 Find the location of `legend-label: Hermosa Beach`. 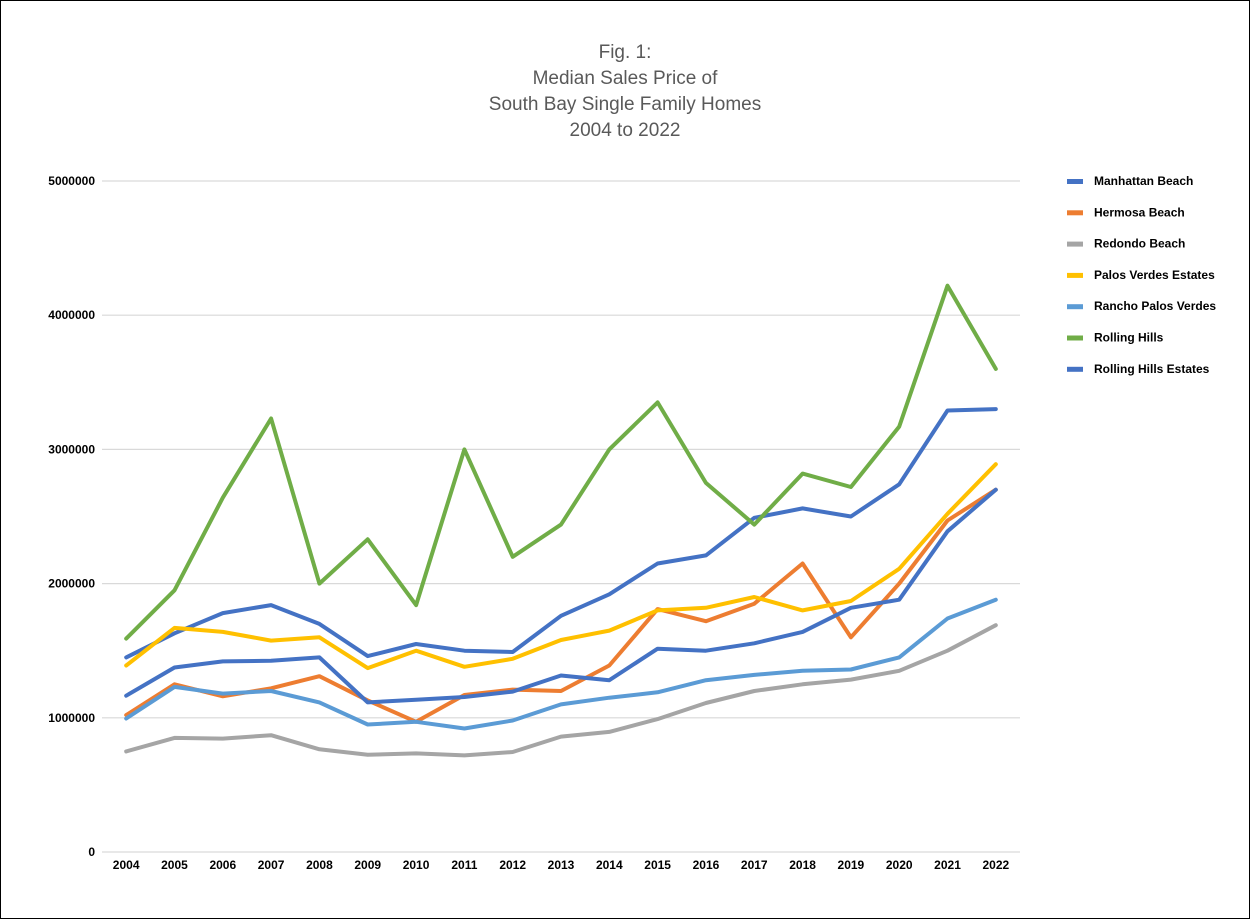

legend-label: Hermosa Beach is located at coordinates (1139, 212).